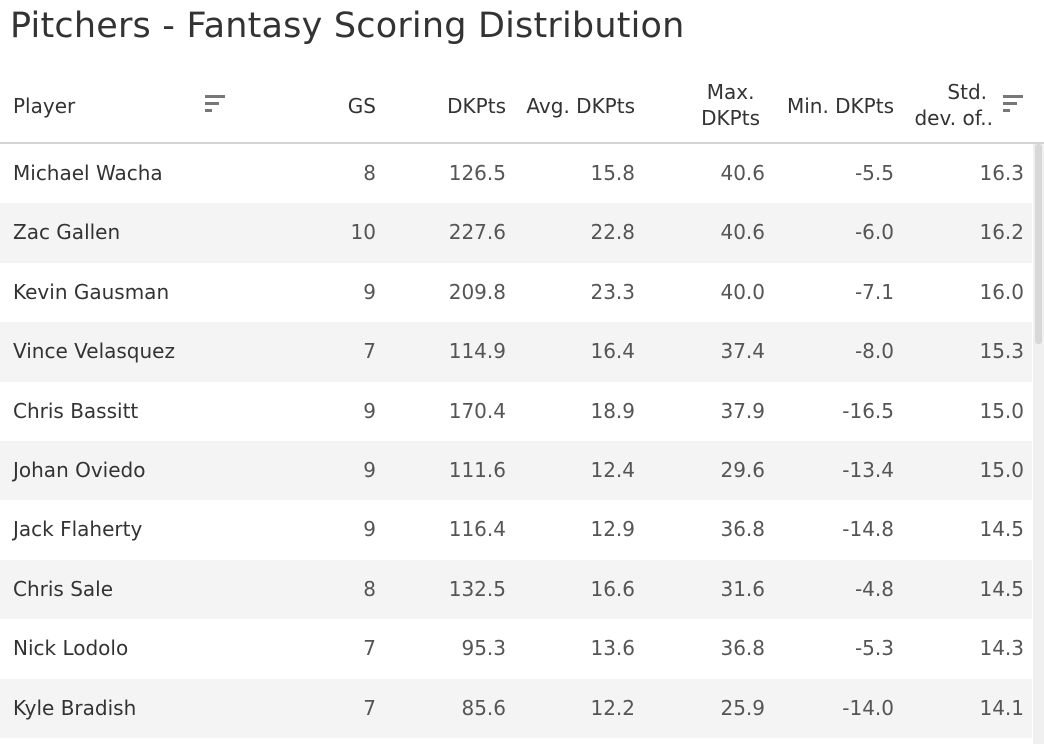 This screenshot has height=744, width=1044. What do you see at coordinates (78, 529) in the screenshot?
I see `cell-player: Jack Flaherty` at bounding box center [78, 529].